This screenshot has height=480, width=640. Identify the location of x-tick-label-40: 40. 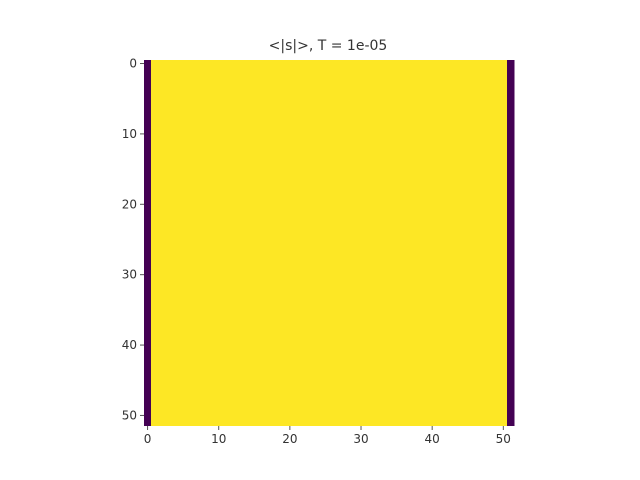
(432, 439).